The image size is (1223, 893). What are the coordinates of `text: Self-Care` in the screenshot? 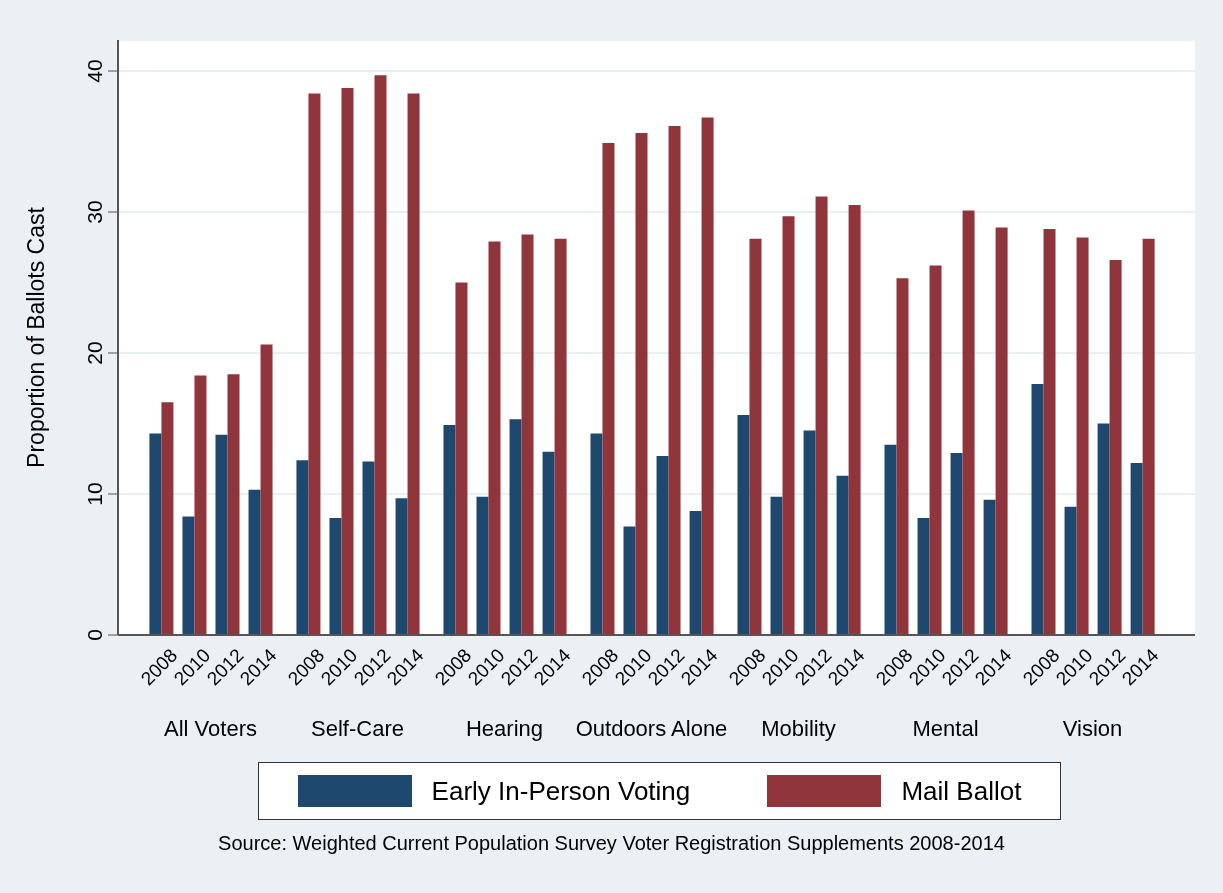 It's located at (357, 729).